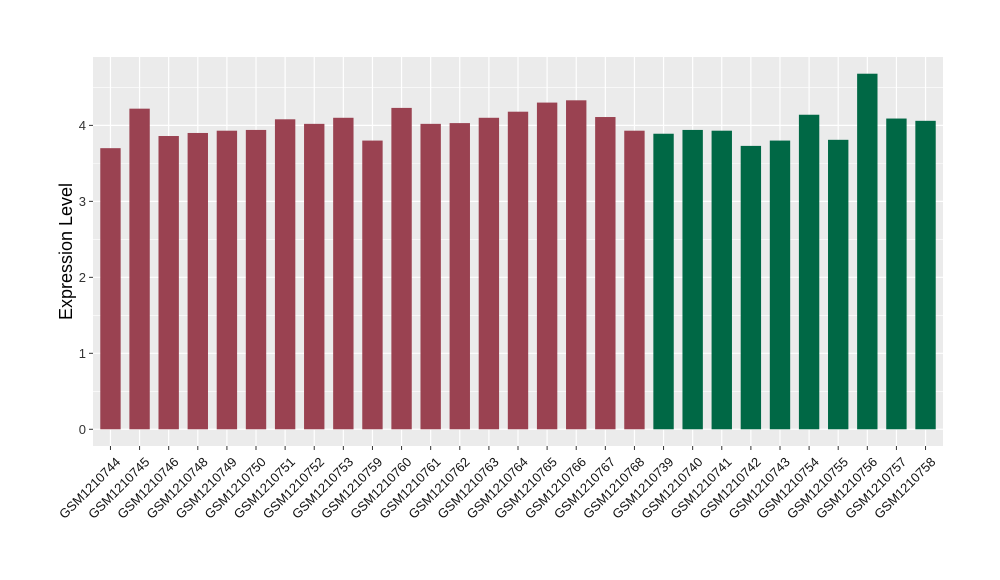  What do you see at coordinates (634, 280) in the screenshot?
I see `bar-GSM1210768` at bounding box center [634, 280].